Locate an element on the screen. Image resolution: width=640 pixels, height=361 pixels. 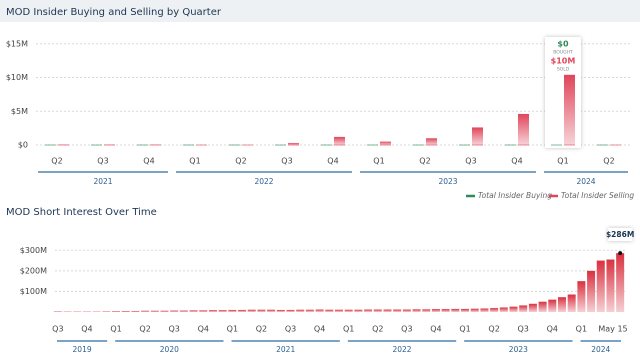
tooltip-value: $0 is located at coordinates (563, 44).